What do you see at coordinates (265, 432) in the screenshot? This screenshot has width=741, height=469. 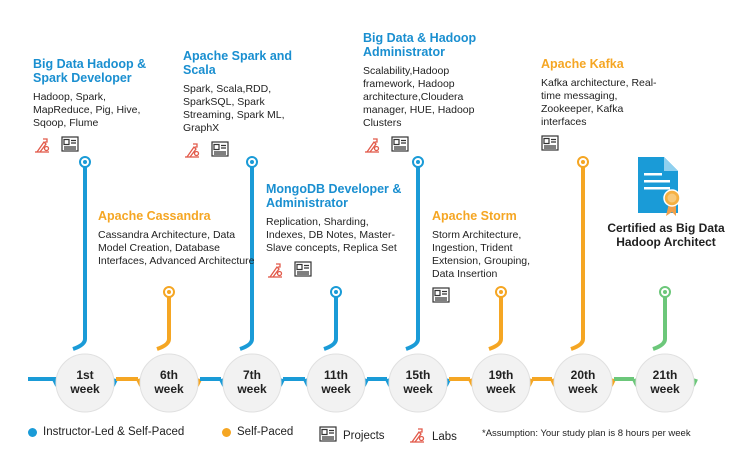 I see `legend-label: Self-Paced` at bounding box center [265, 432].